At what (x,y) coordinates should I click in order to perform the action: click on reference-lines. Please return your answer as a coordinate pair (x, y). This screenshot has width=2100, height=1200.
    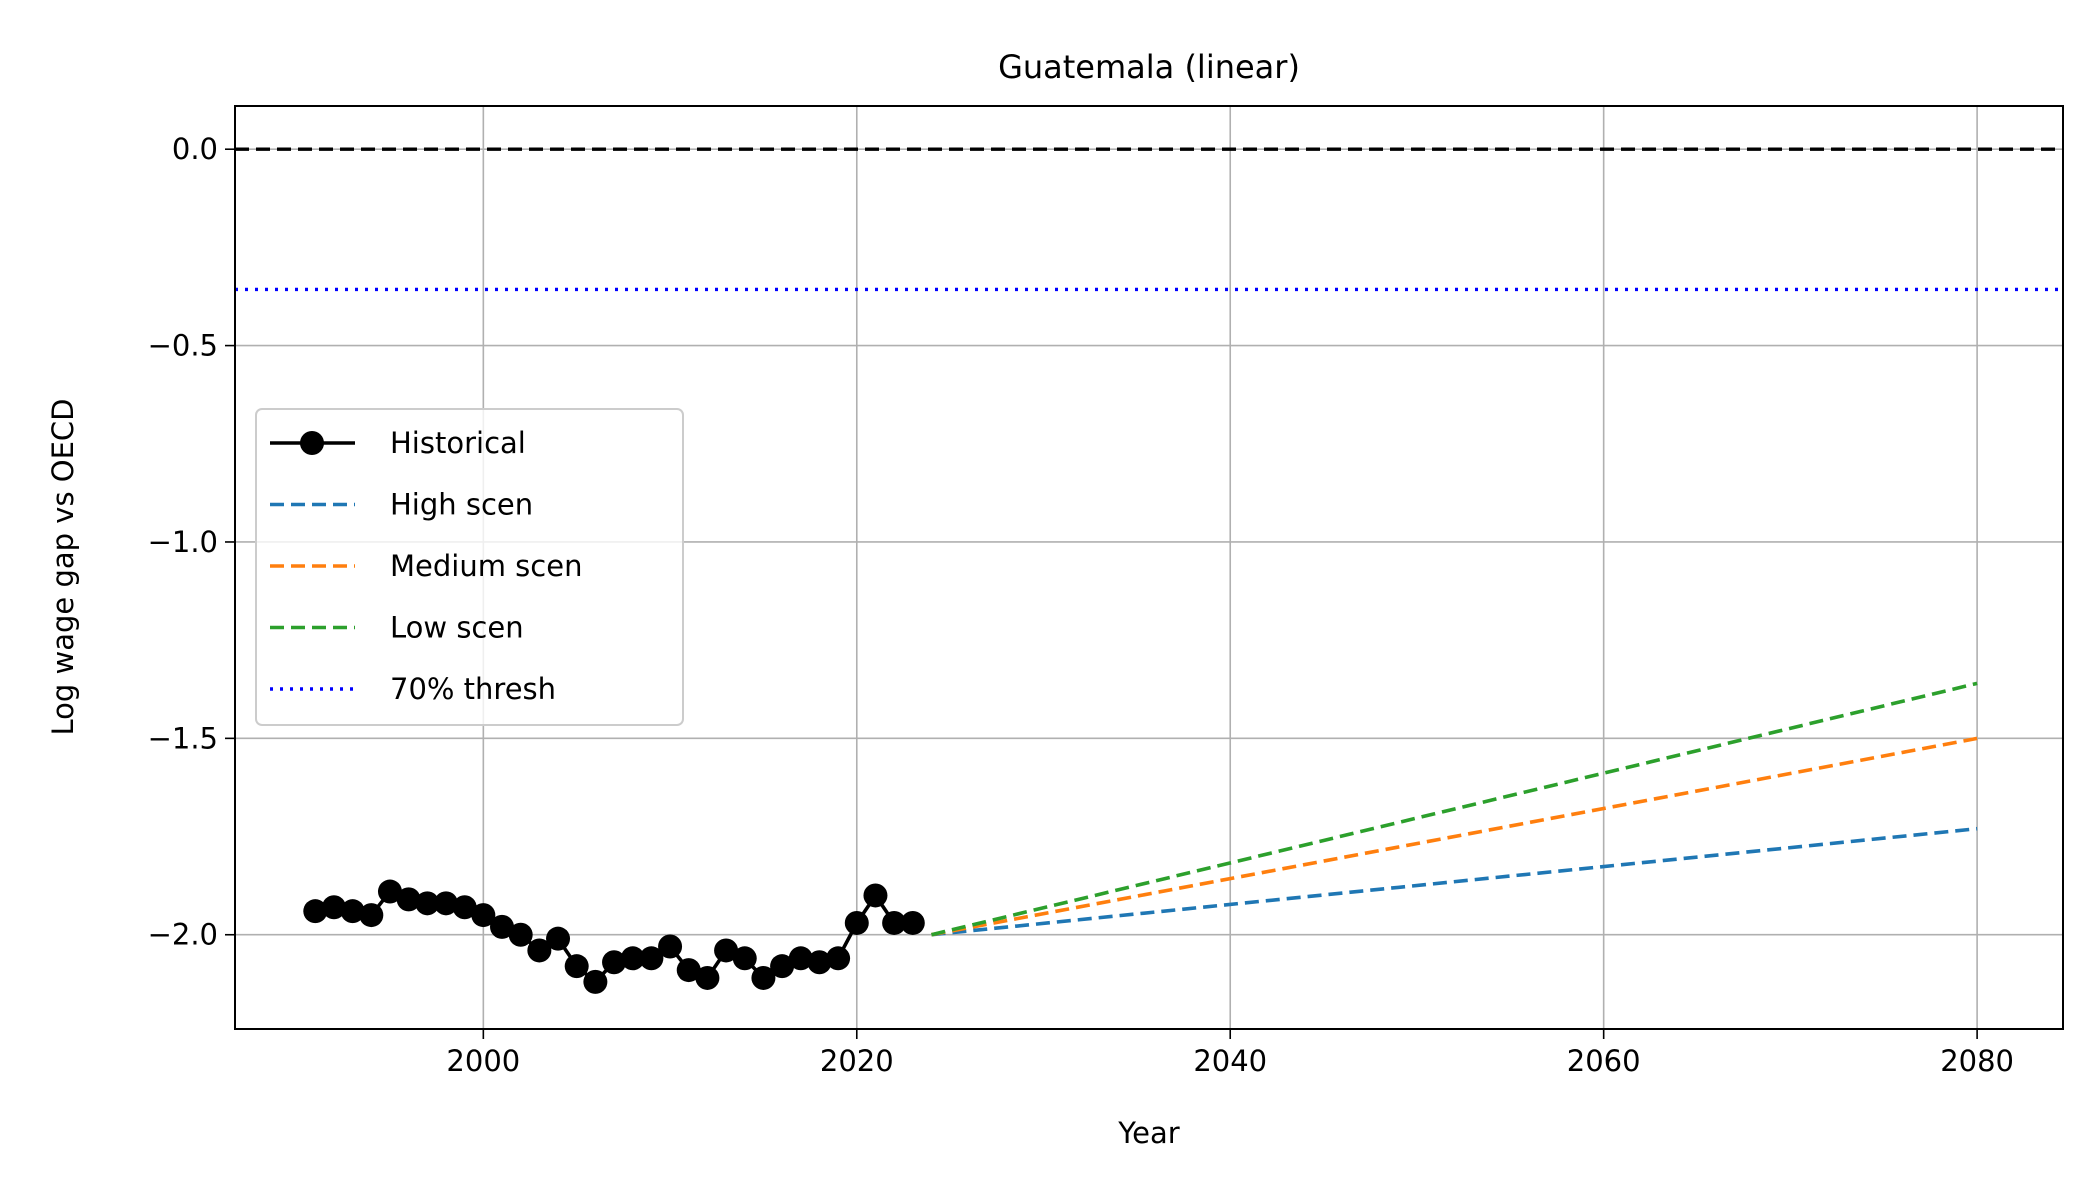
    Looking at the image, I should click on (1149, 219).